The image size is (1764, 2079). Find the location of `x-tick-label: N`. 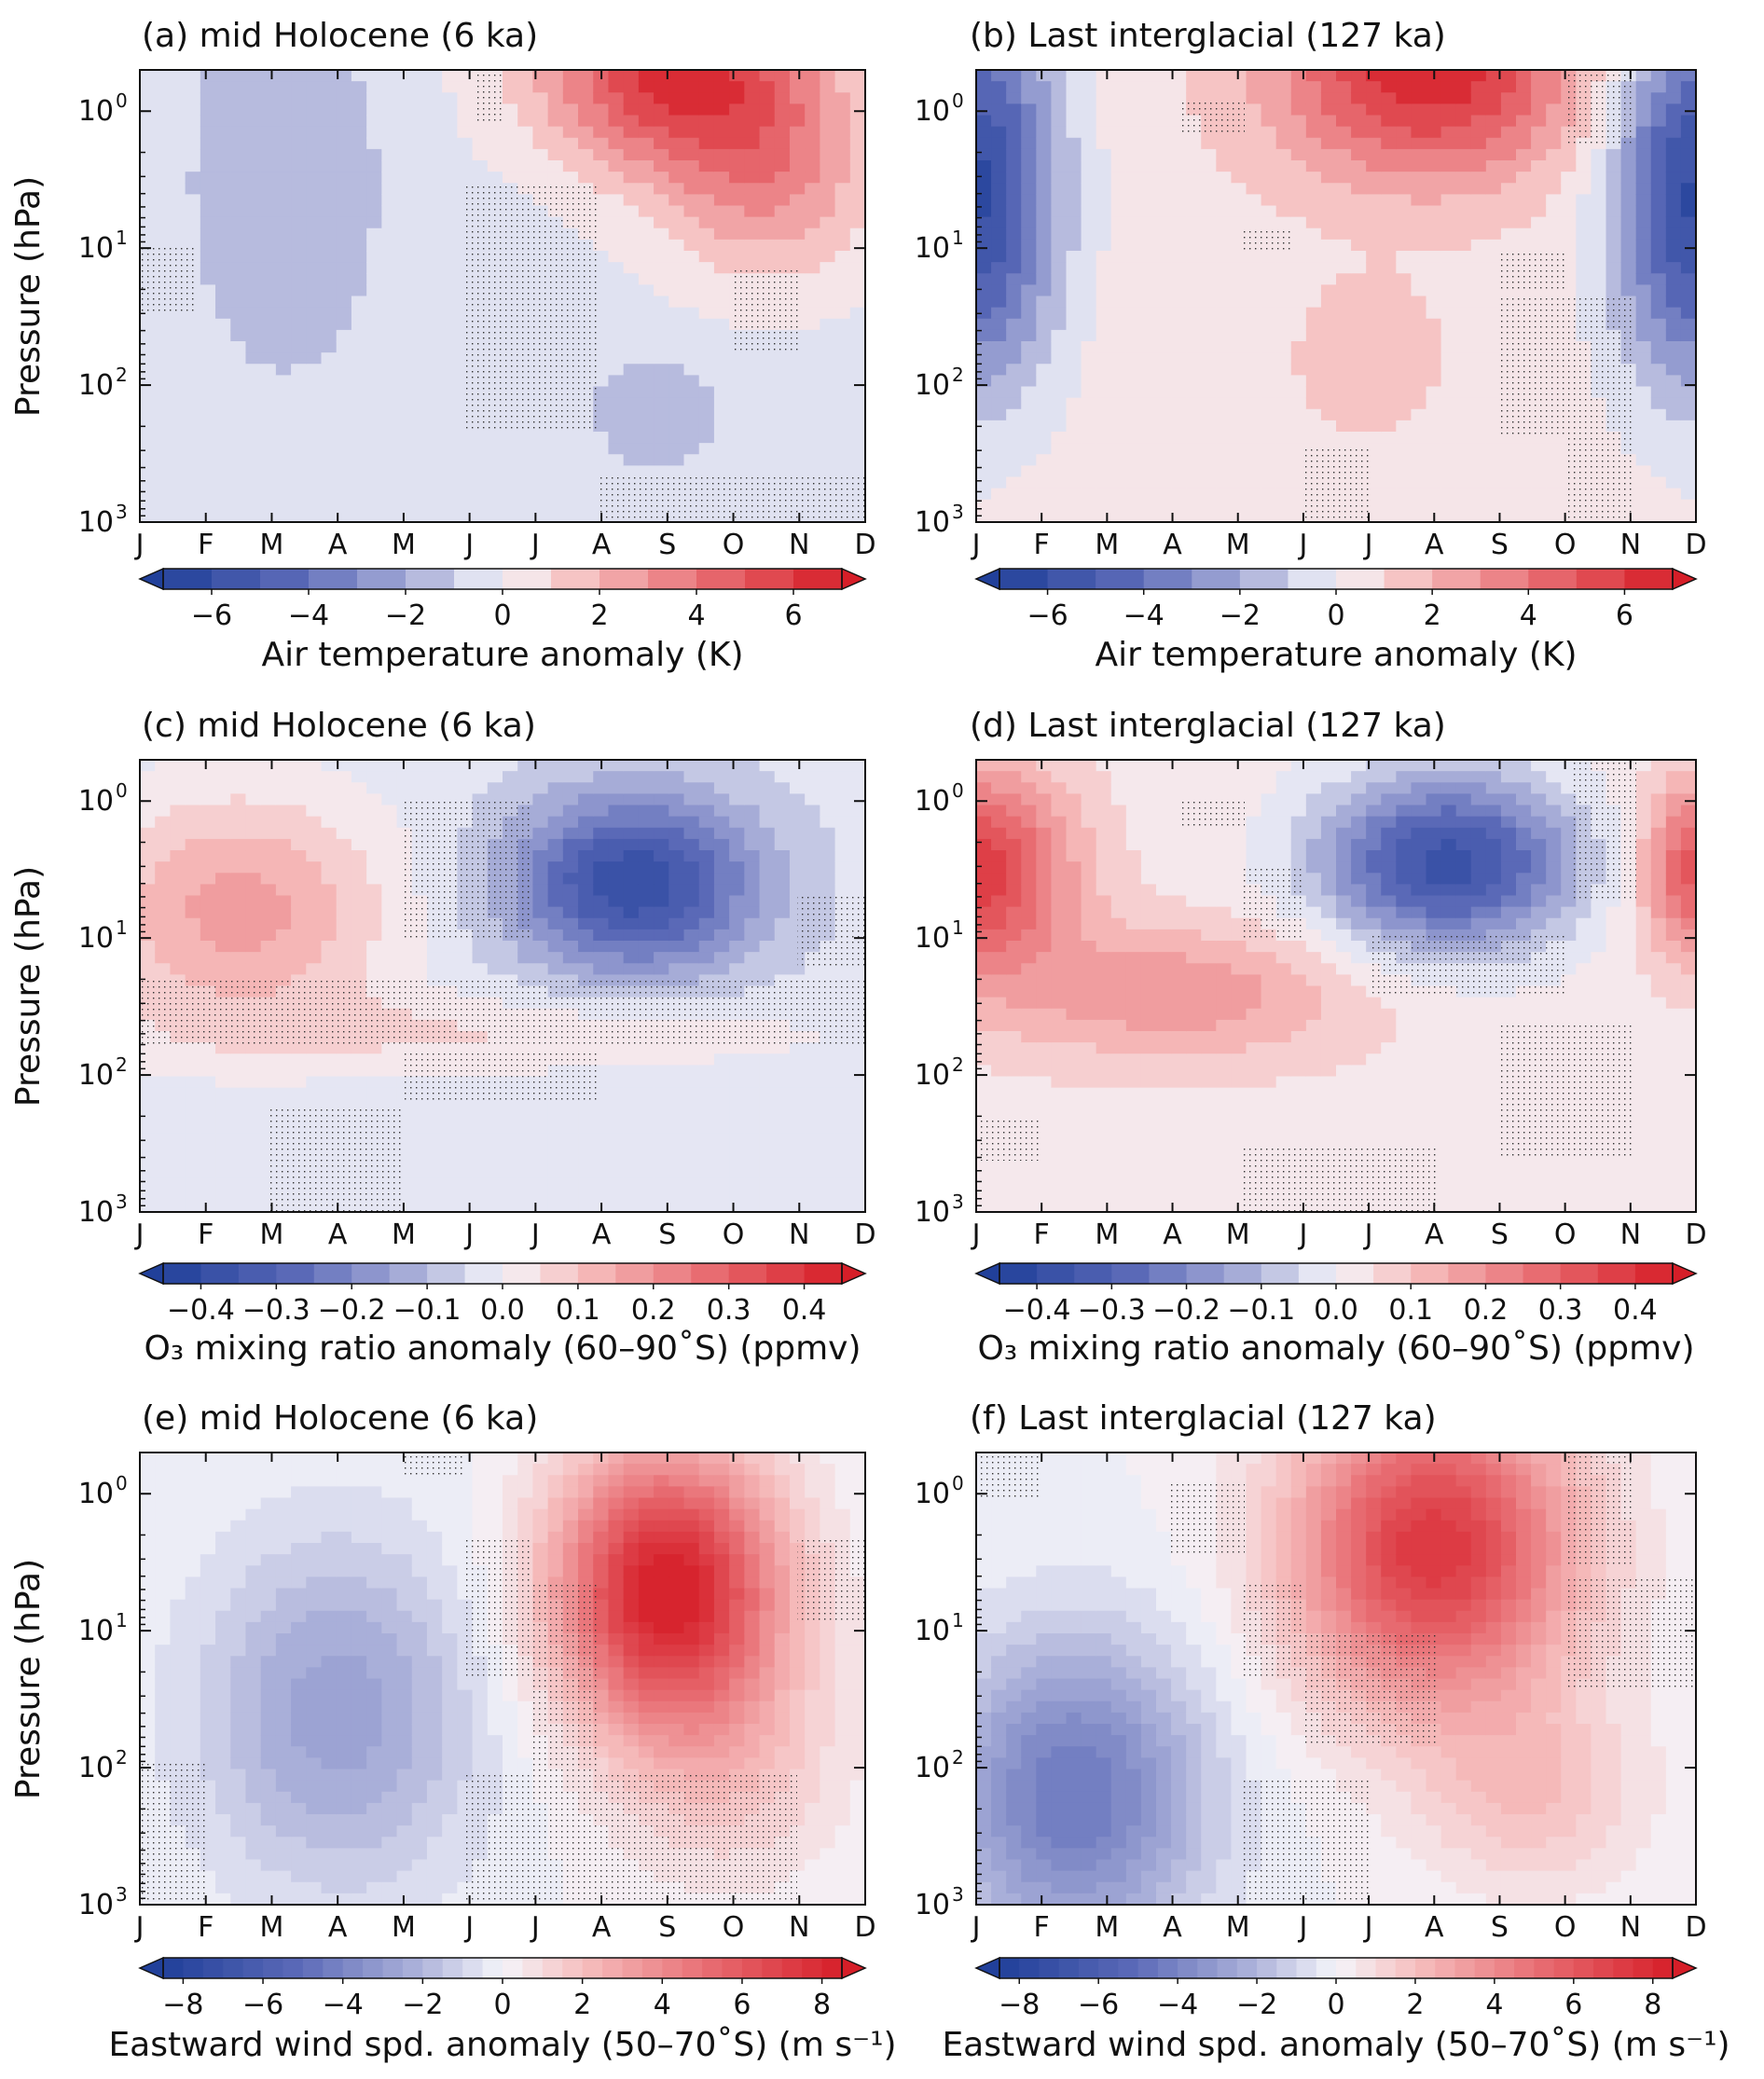

x-tick-label: N is located at coordinates (799, 545).